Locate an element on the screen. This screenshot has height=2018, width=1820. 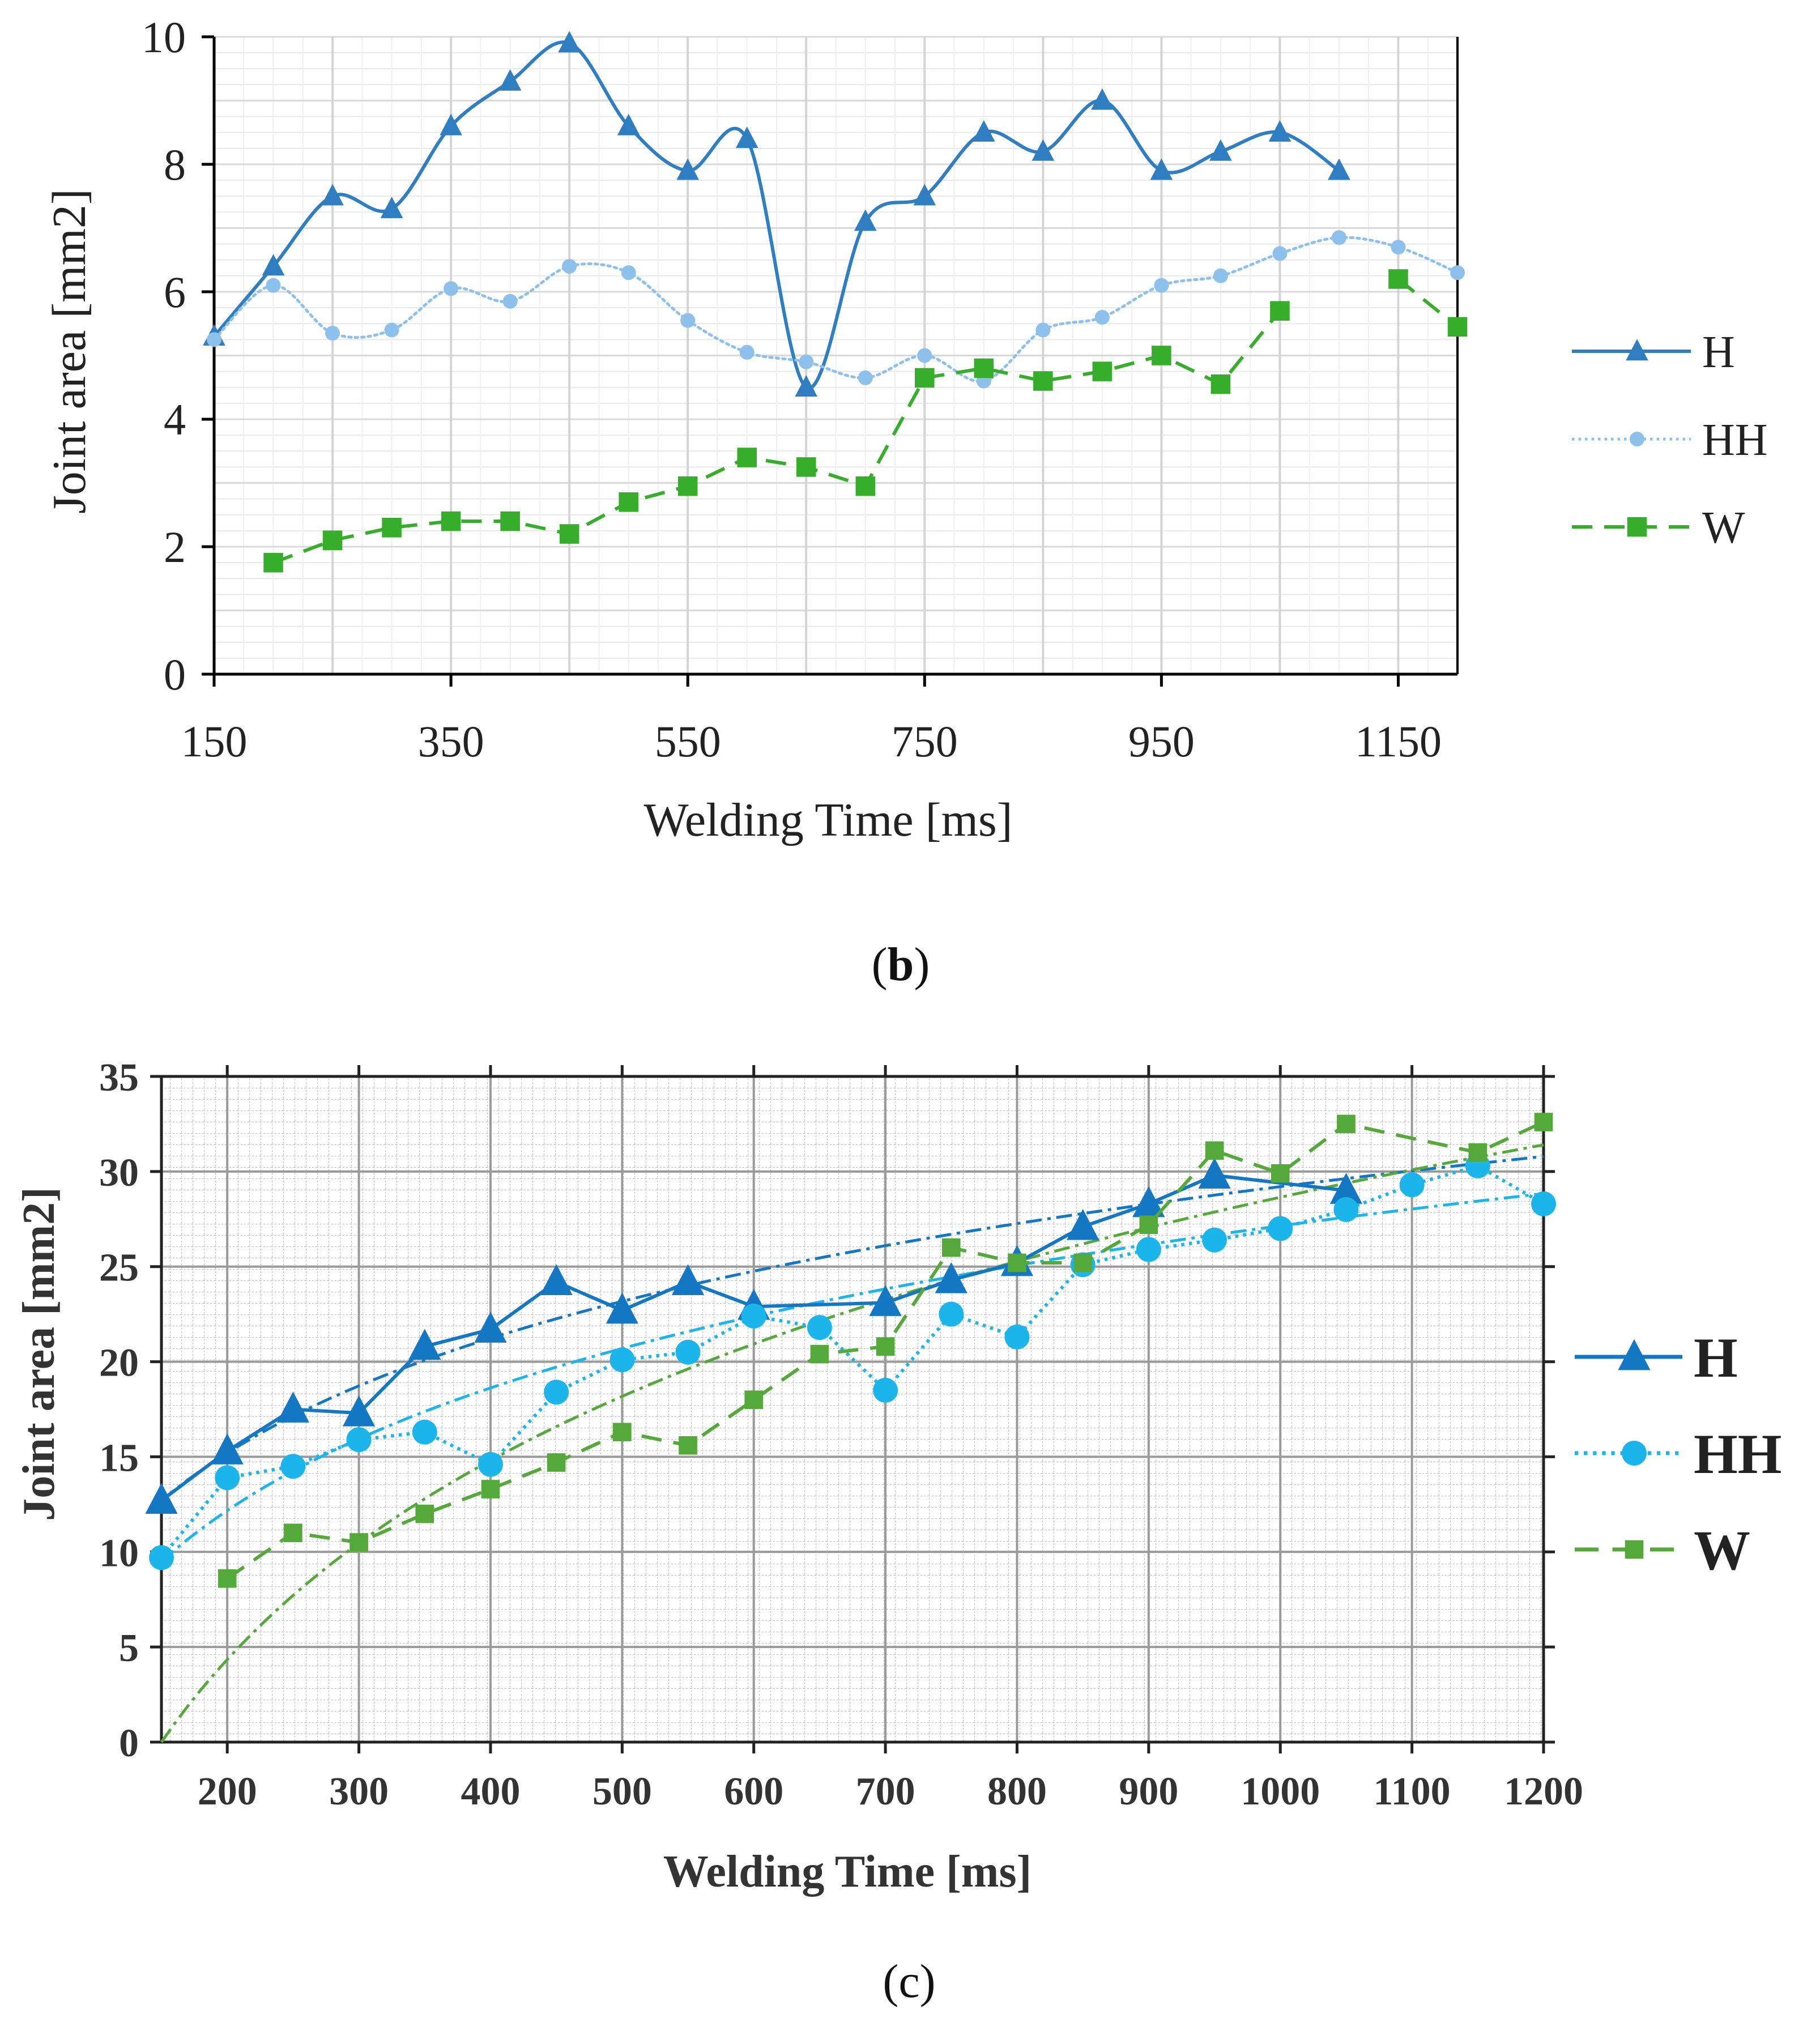
panel-label-b: (b) is located at coordinates (901, 964).